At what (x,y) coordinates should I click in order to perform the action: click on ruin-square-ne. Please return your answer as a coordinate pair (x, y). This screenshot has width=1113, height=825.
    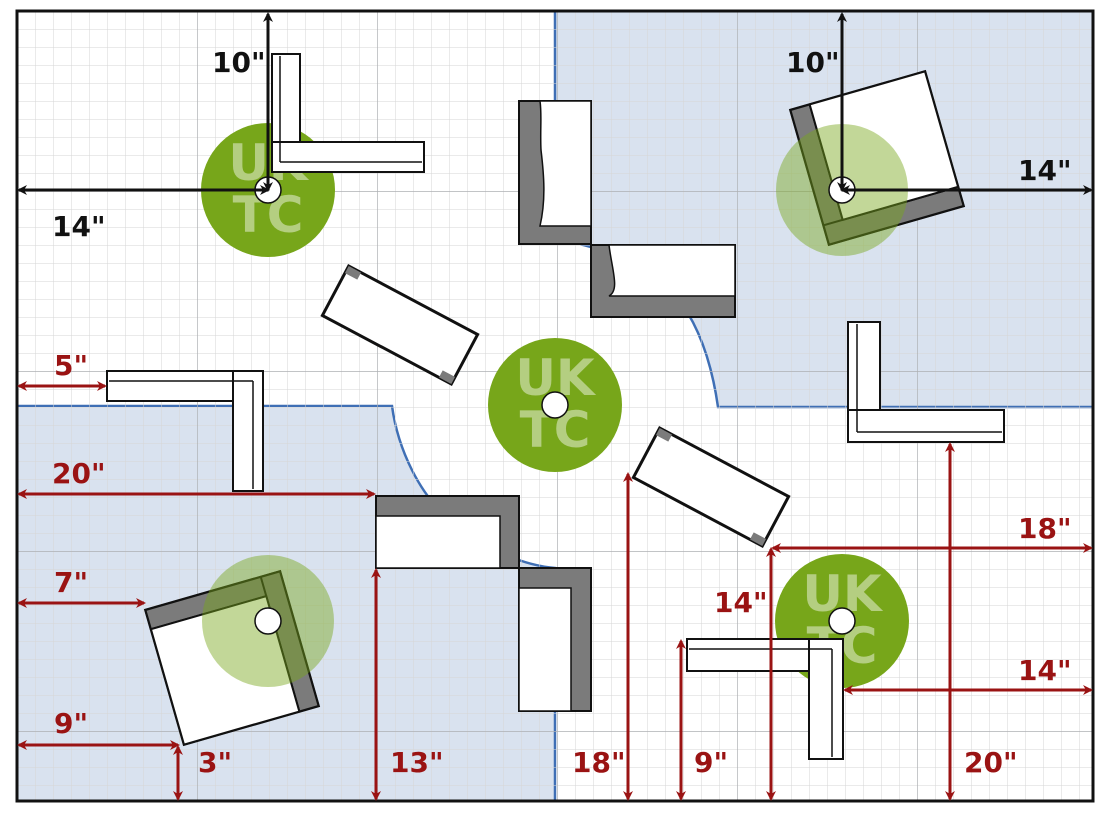
    Looking at the image, I should click on (877, 158).